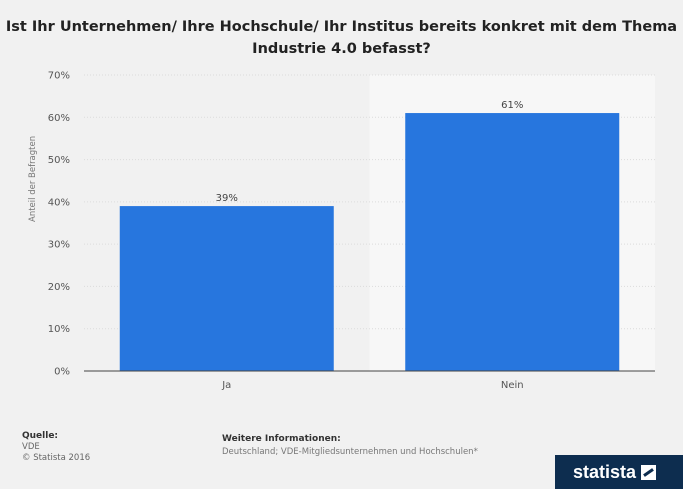  What do you see at coordinates (59, 245) in the screenshot?
I see `y-tick-label: 30%` at bounding box center [59, 245].